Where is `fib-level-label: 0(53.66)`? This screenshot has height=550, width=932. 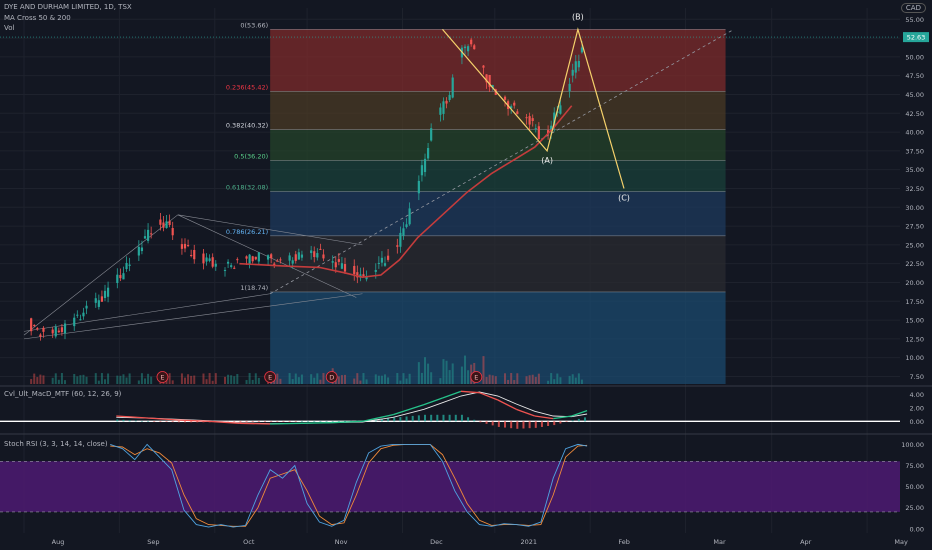 fib-level-label: 0(53.66) is located at coordinates (254, 25).